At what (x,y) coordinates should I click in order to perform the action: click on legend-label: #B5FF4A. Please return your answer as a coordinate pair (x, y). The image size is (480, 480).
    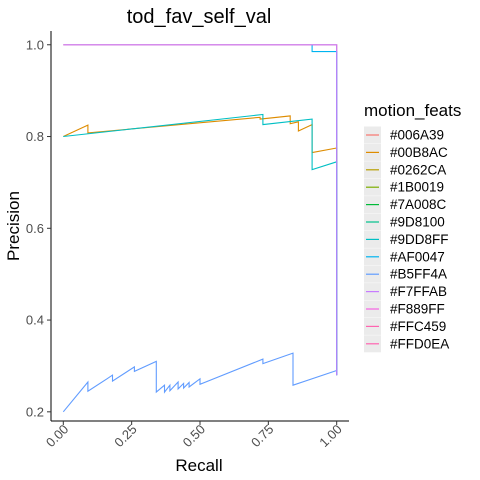
    Looking at the image, I should click on (418, 274).